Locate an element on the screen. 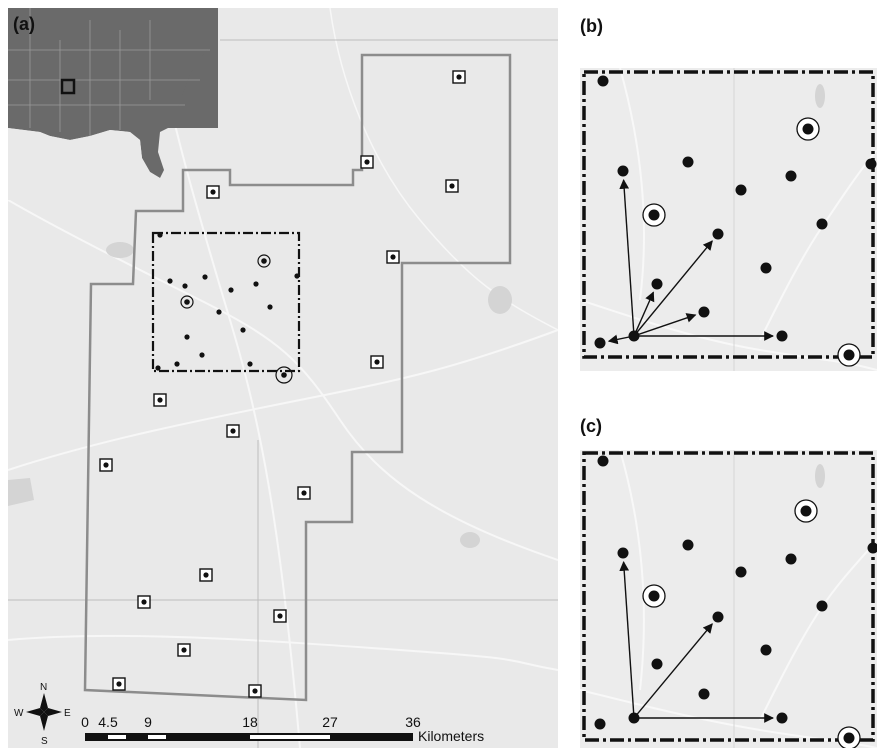  panel-c-background is located at coordinates (728, 599).